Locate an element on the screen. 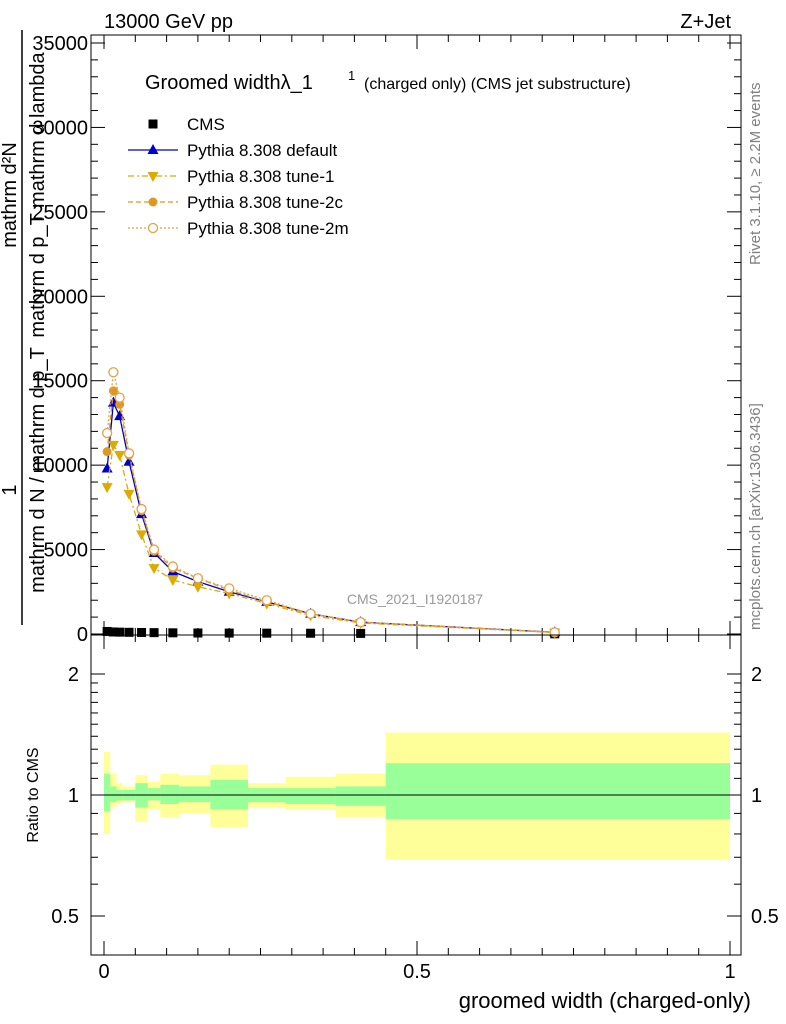  legend-label: Pythia 8.308 default is located at coordinates (262, 150).